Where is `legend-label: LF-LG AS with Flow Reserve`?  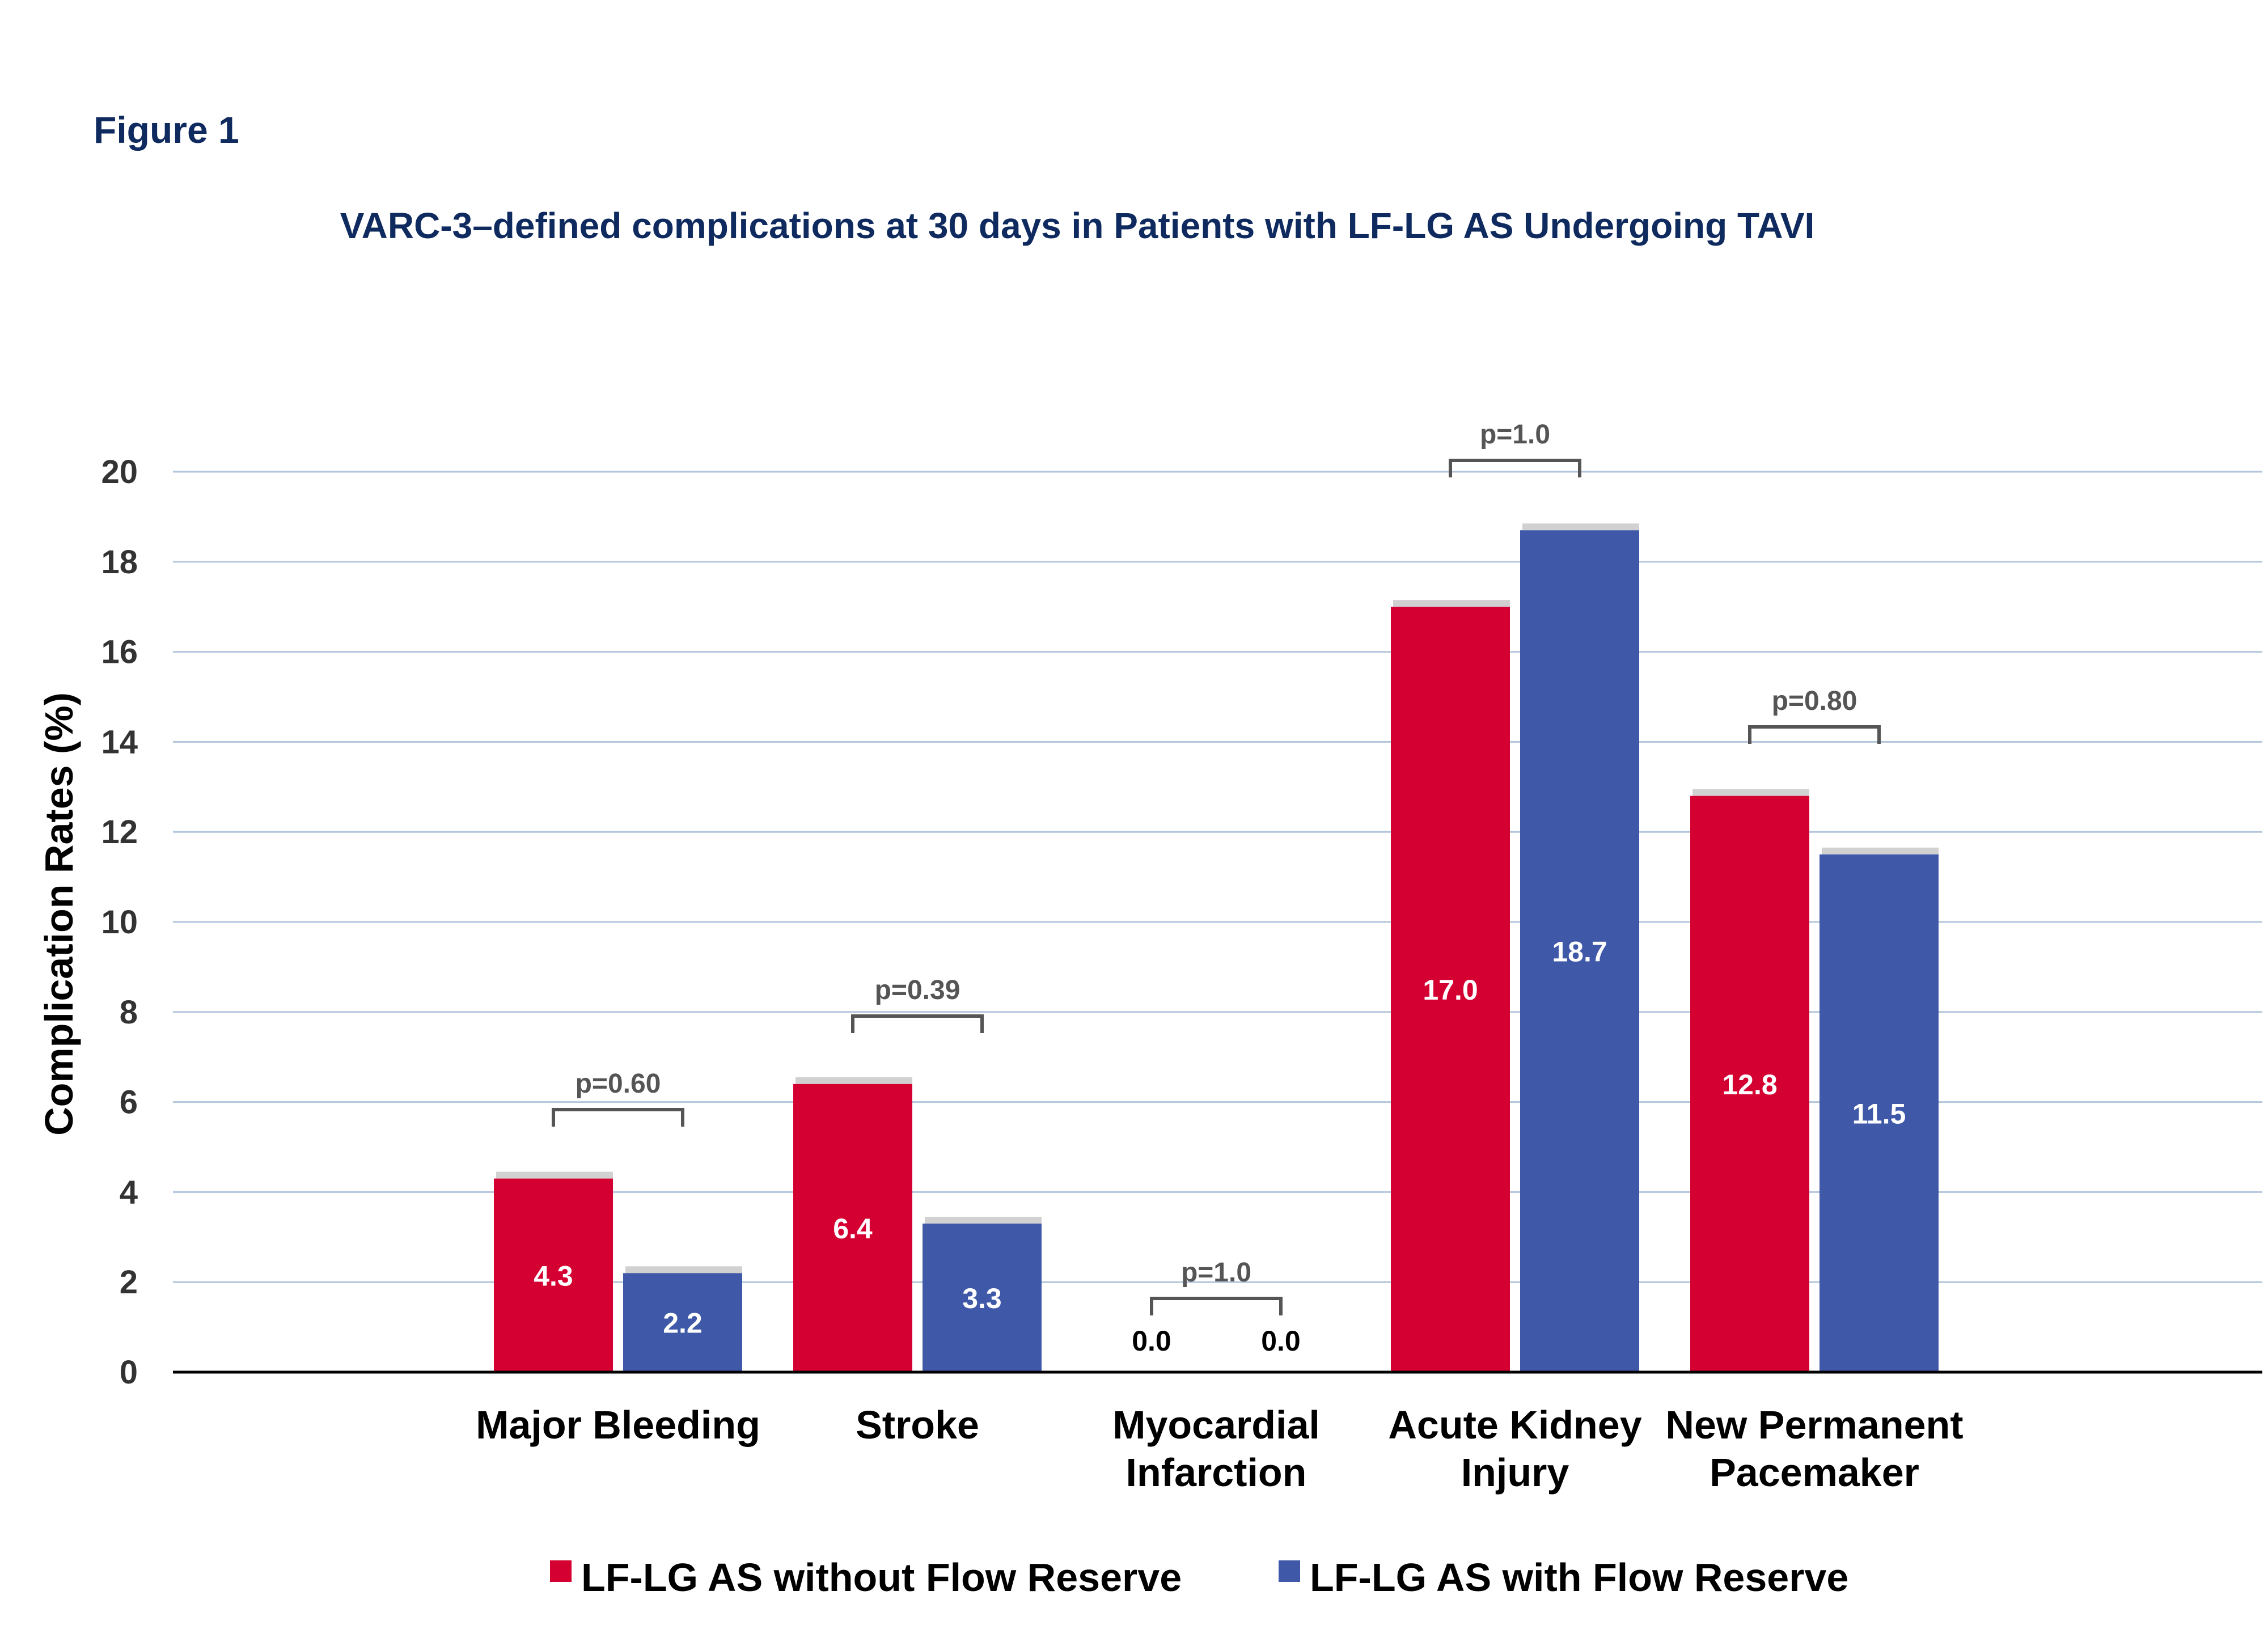
legend-label: LF-LG AS with Flow Reserve is located at coordinates (1579, 1577).